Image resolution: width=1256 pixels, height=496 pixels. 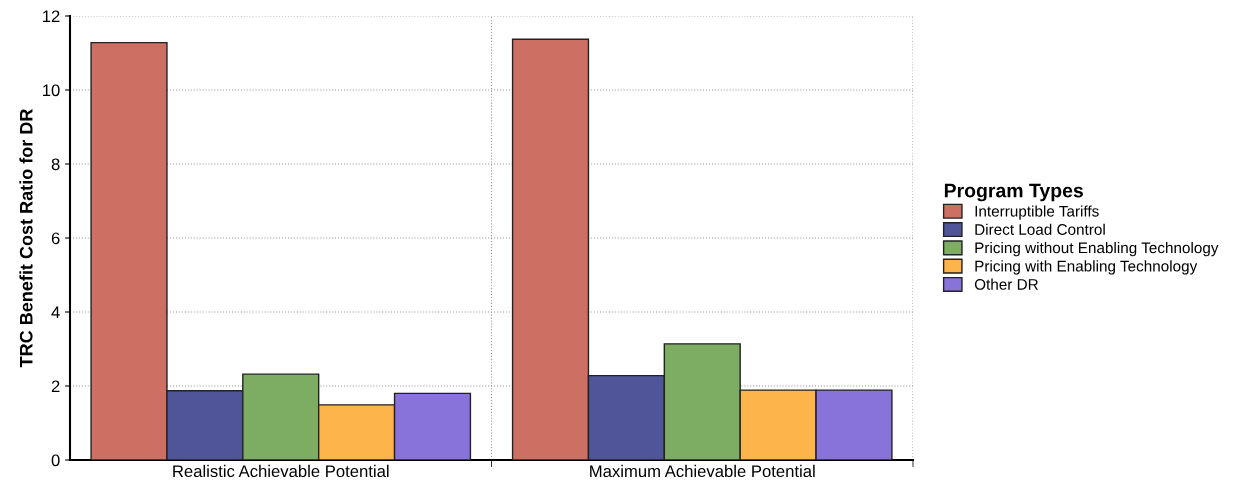 I want to click on y-tick-label: 2, so click(x=55, y=386).